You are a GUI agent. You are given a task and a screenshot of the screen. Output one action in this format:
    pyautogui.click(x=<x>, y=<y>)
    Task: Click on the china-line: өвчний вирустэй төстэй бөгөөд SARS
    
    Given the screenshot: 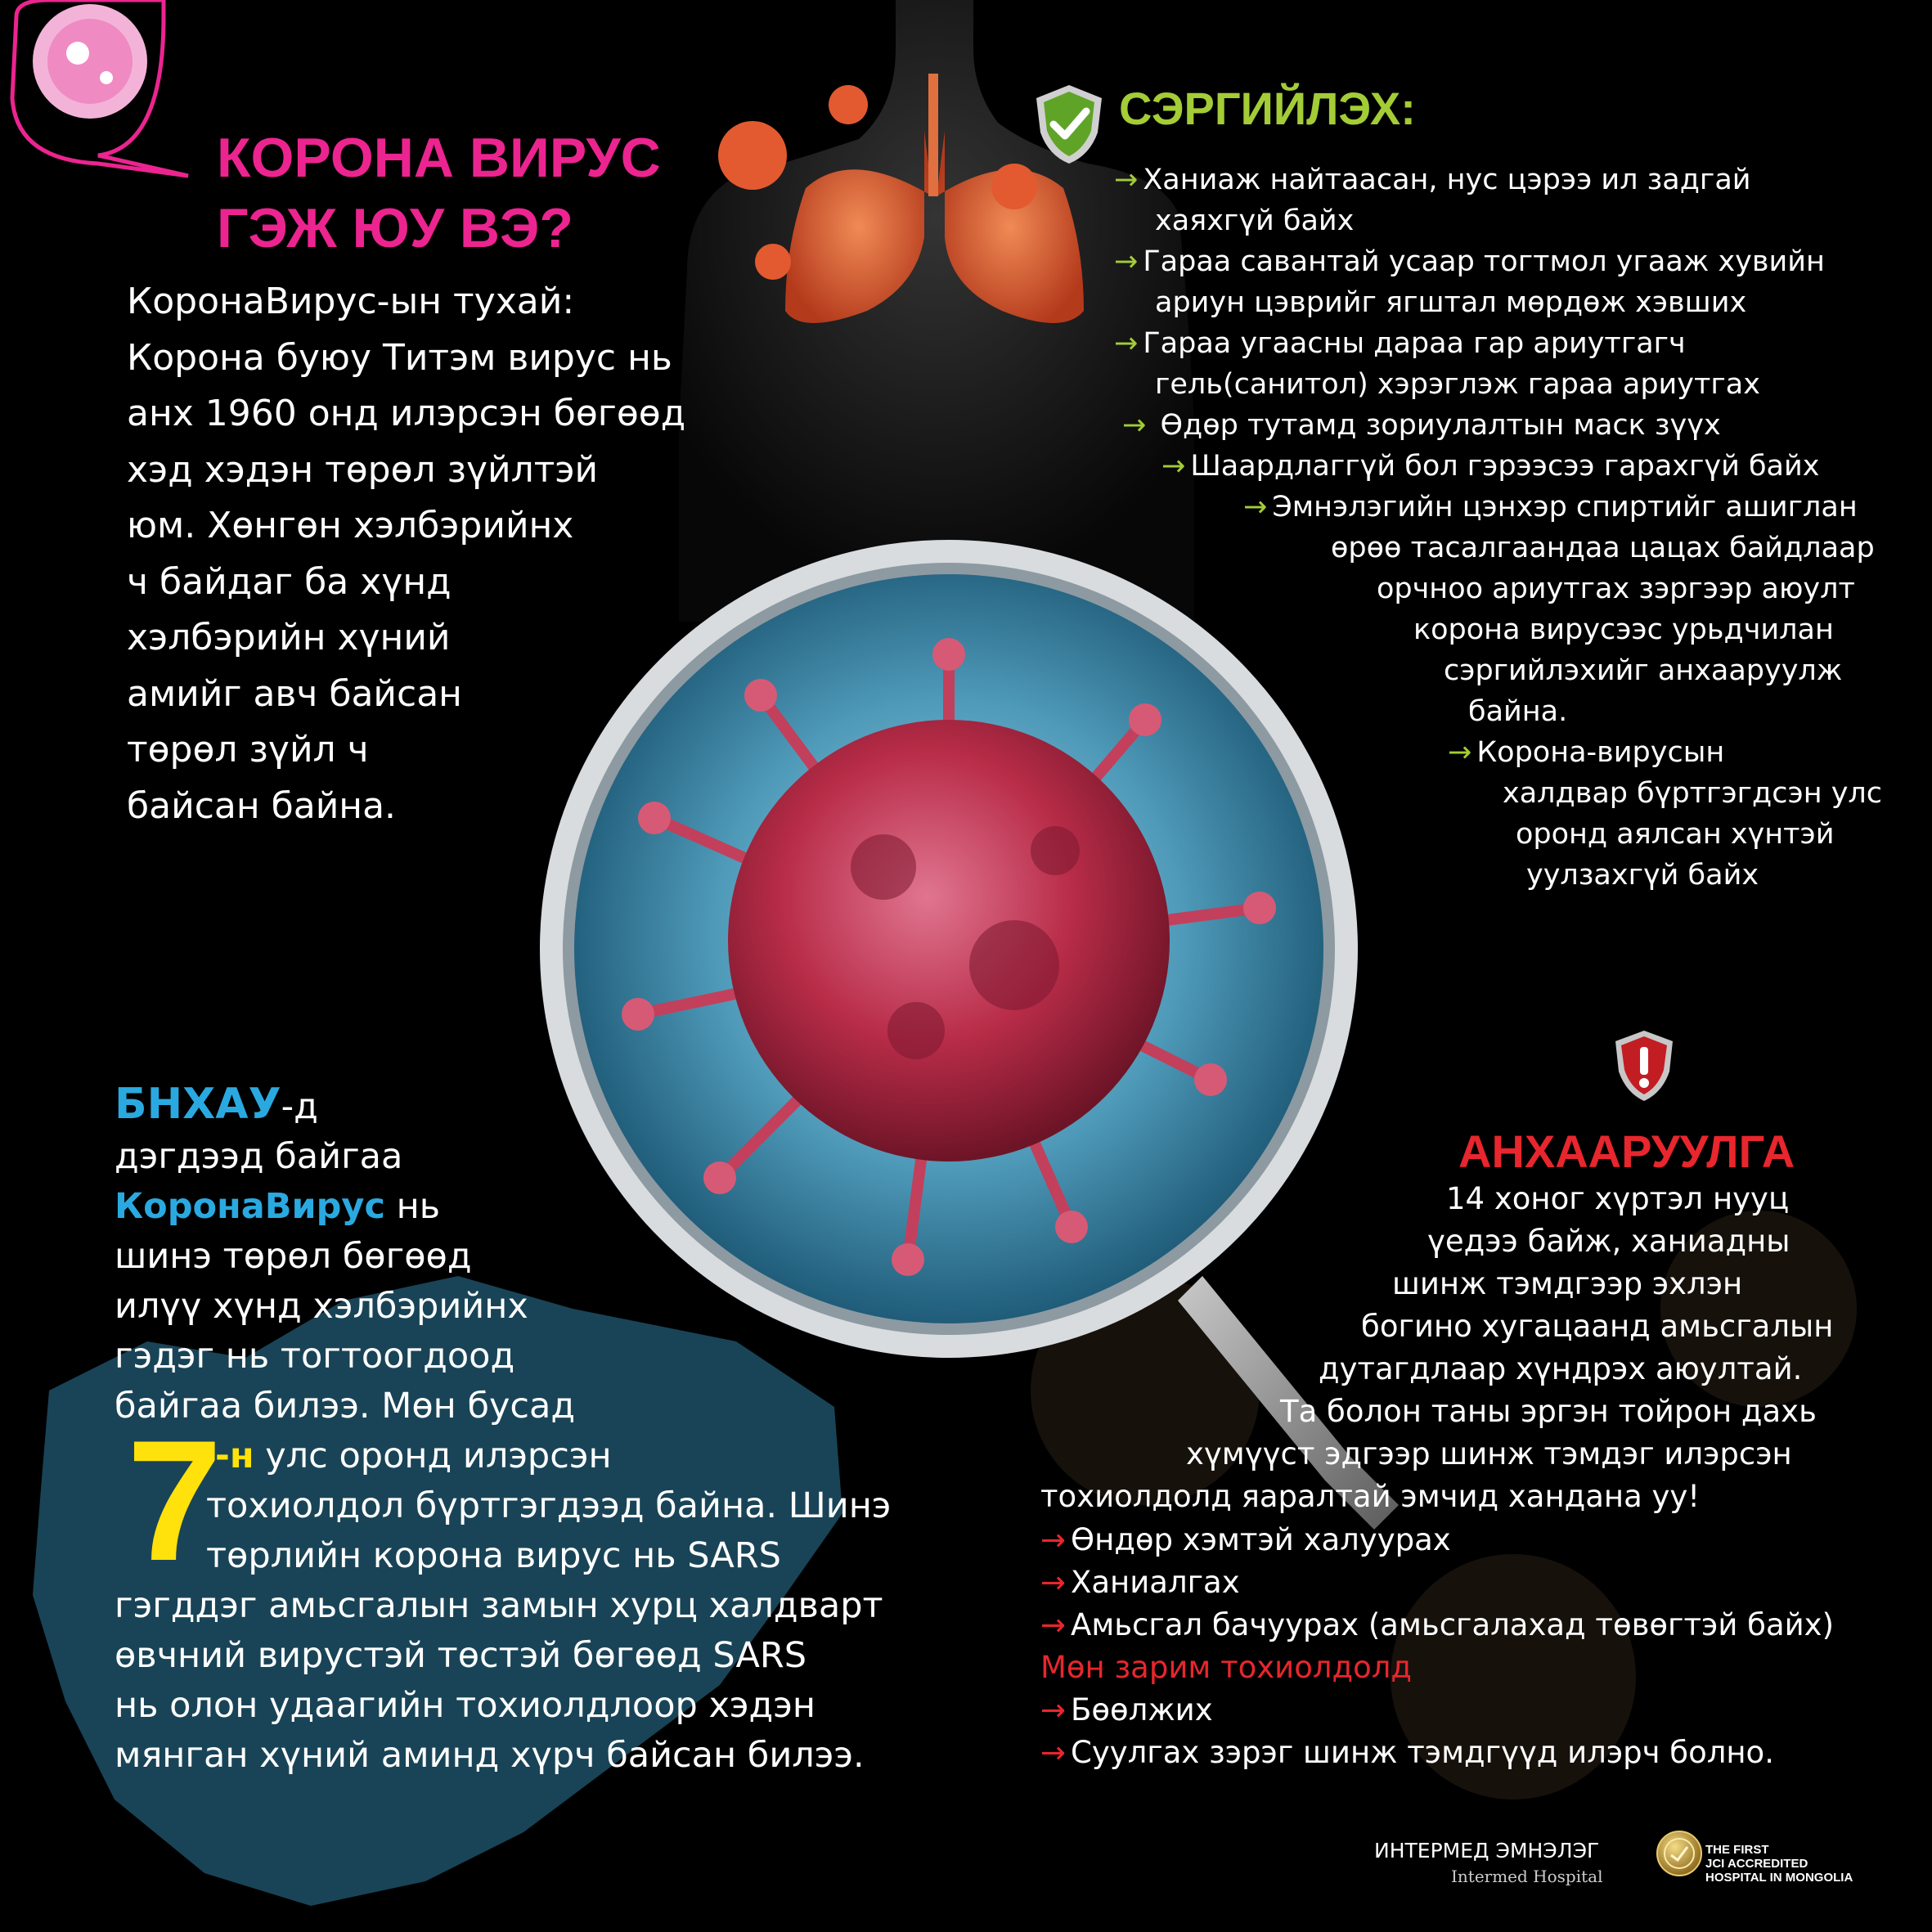 What is the action you would take?
    pyautogui.click(x=461, y=1655)
    